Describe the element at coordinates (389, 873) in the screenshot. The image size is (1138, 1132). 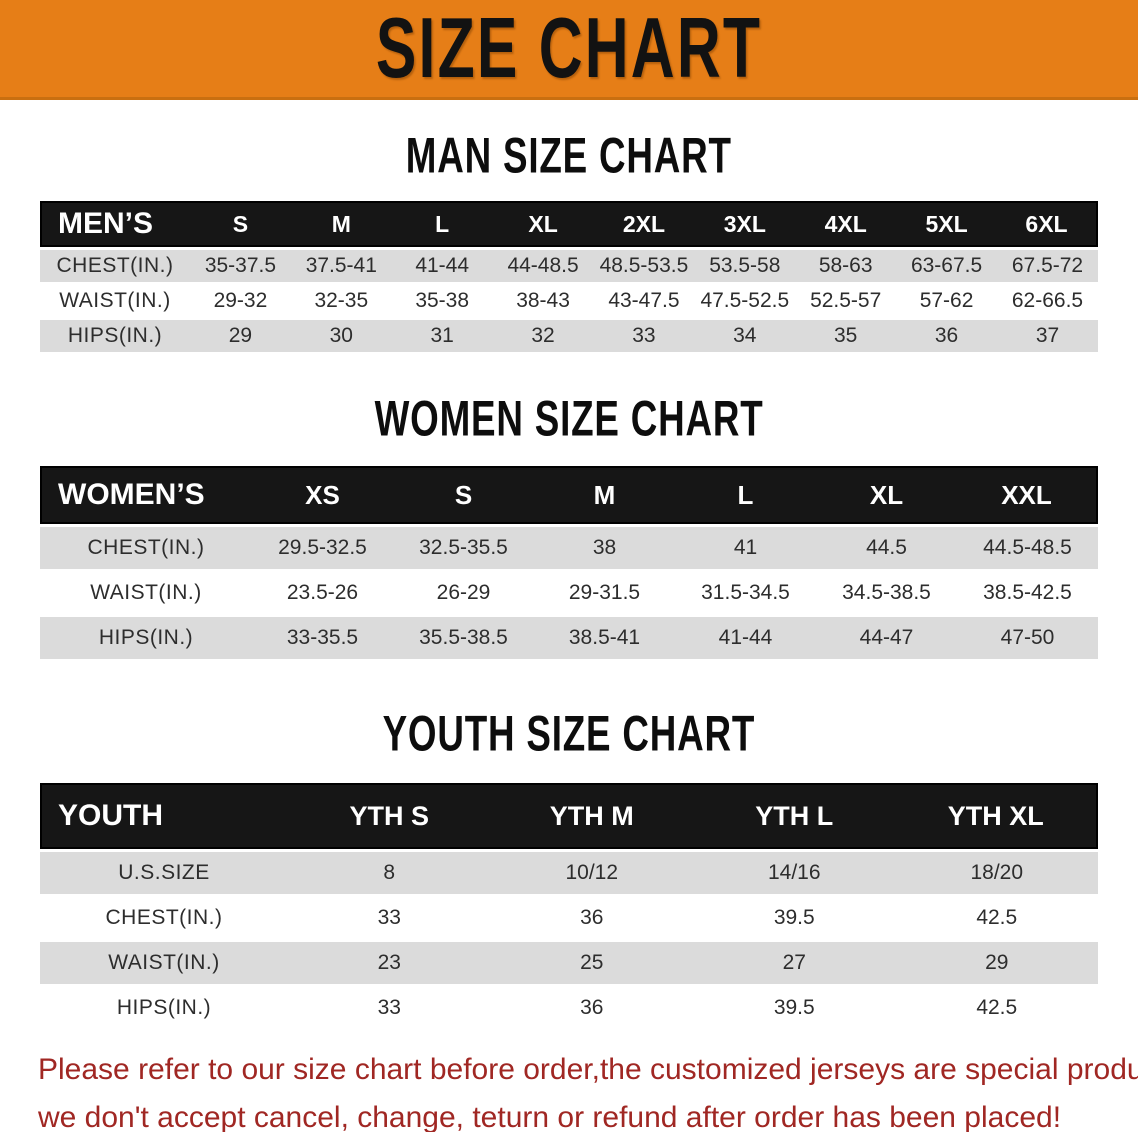
I see `size-value-cell: 8` at that location.